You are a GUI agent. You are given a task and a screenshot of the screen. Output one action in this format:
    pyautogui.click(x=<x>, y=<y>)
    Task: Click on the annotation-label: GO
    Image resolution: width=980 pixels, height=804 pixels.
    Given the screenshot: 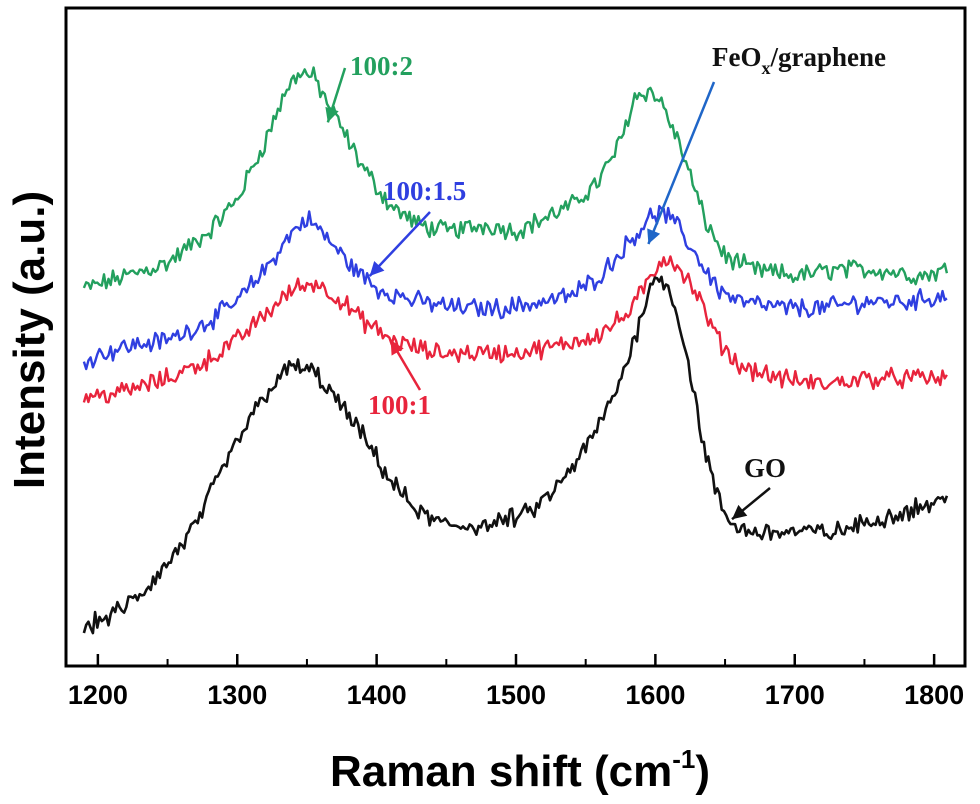 What is the action you would take?
    pyautogui.click(x=765, y=468)
    